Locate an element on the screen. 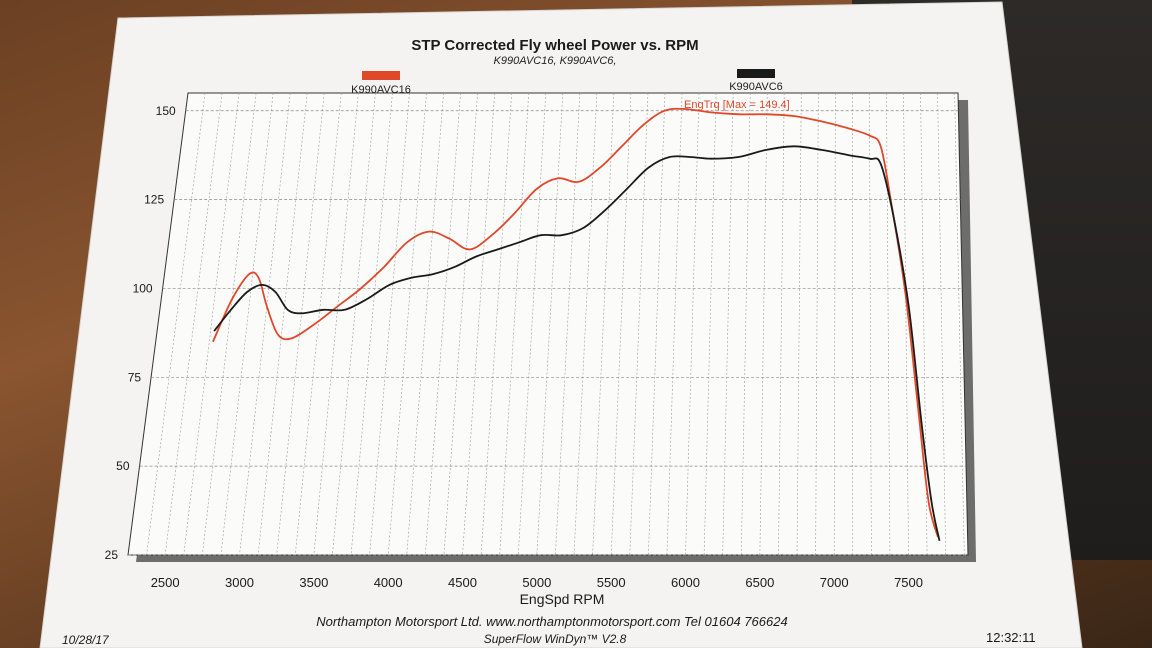  chart-subtitle: K990AVC16, K990AVC6, is located at coordinates (555, 61).